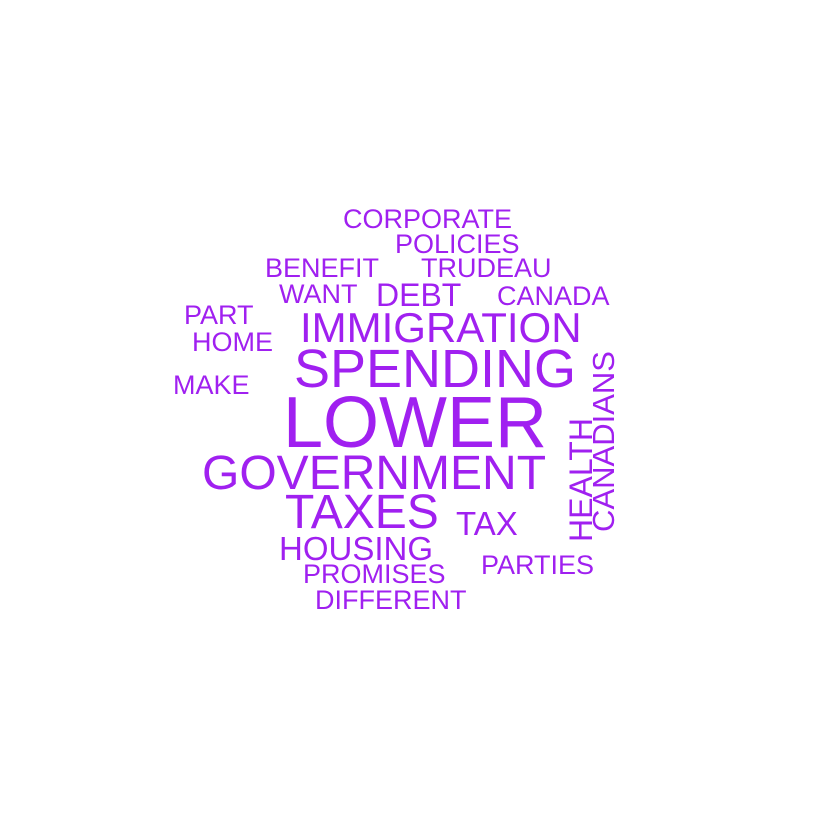 The width and height of the screenshot is (840, 840). What do you see at coordinates (457, 244) in the screenshot?
I see `word-policies: POLICIES` at bounding box center [457, 244].